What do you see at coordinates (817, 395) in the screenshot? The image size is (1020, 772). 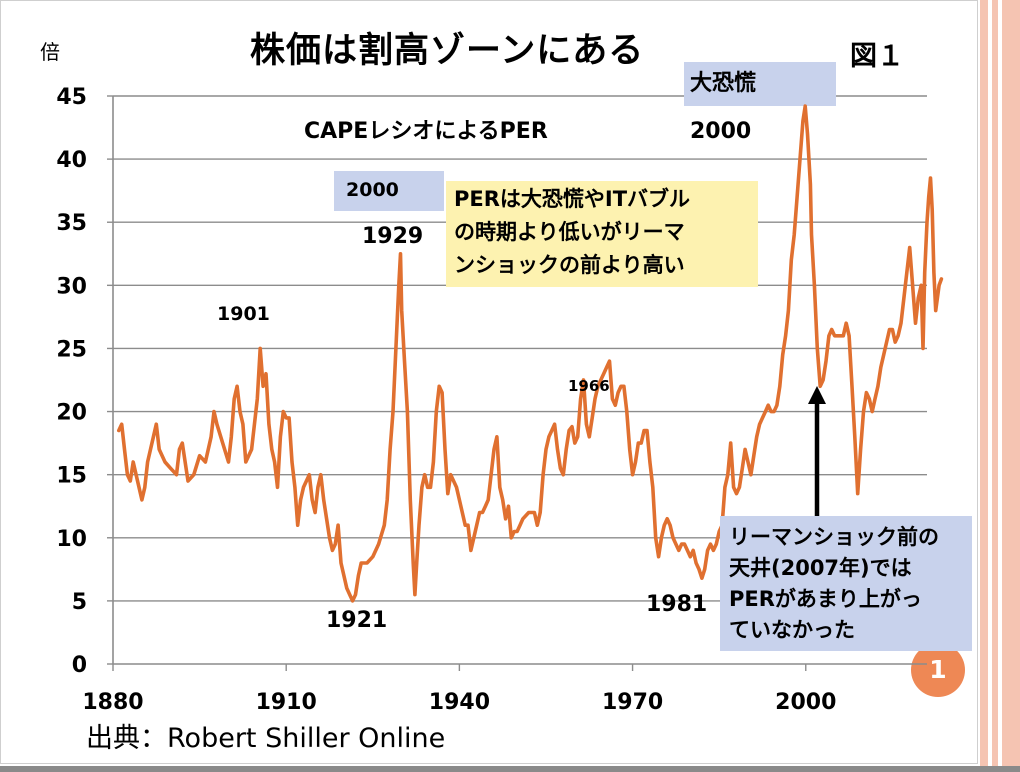 I see `pointer-arrow-head` at bounding box center [817, 395].